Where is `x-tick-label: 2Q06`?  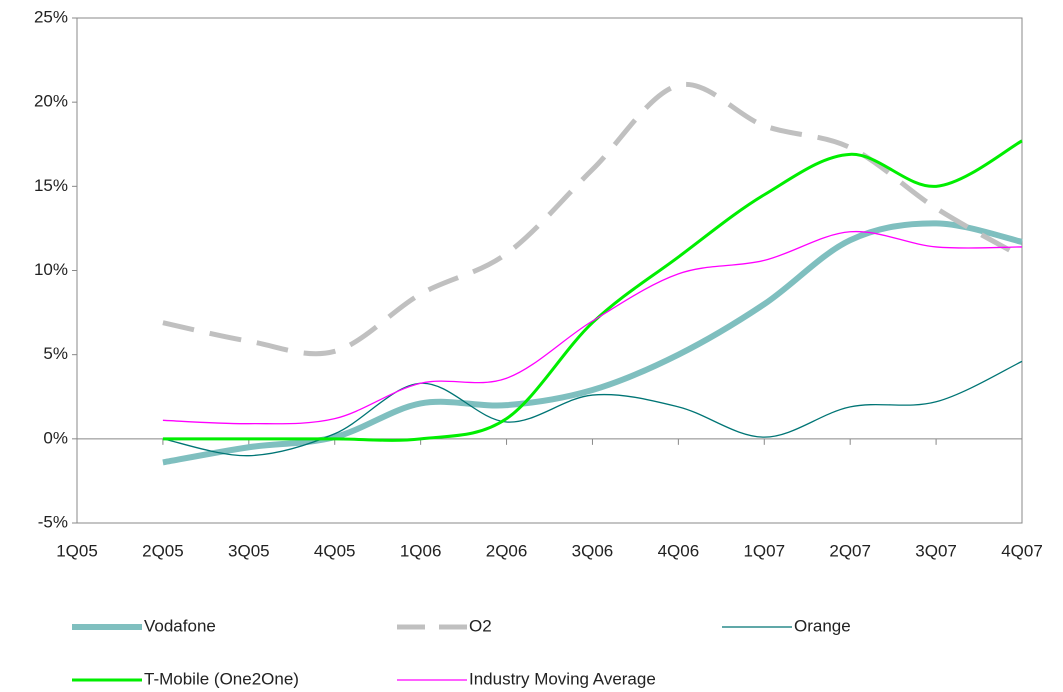 x-tick-label: 2Q06 is located at coordinates (507, 550).